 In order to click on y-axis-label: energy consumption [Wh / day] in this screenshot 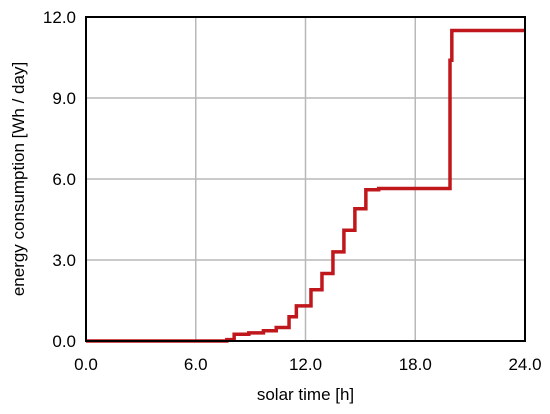, I will do `click(18, 179)`.